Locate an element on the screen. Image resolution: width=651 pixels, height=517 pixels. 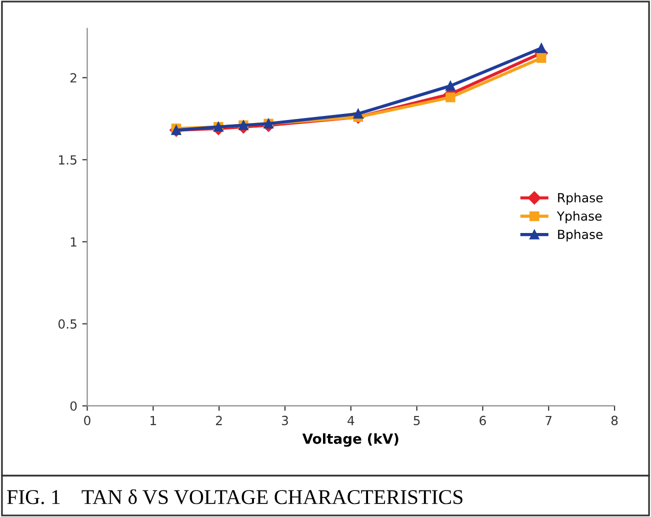
y-tick-label: 0.5 is located at coordinates (67, 324).